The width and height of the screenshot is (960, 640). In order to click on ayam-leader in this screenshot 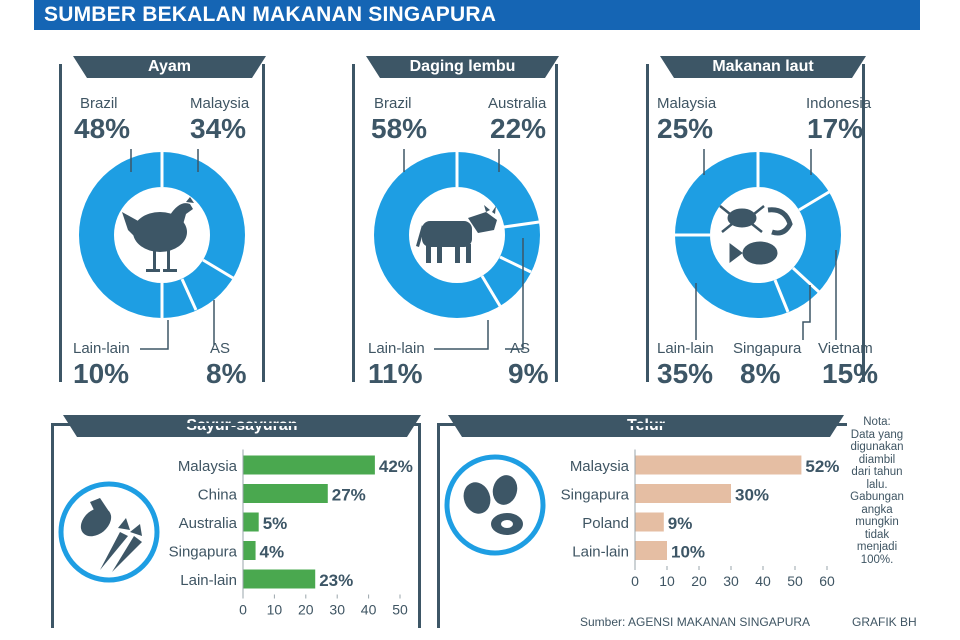, I will do `click(154, 335)`.